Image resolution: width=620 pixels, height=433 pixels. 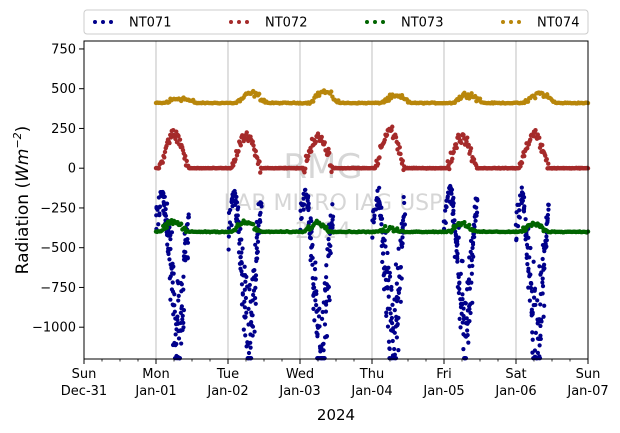 I want to click on series-NT072, so click(x=372, y=149).